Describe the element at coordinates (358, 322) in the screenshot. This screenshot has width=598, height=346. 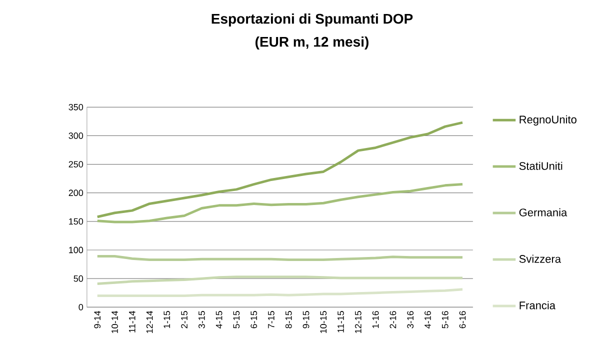
I see `x-tick-label: 12-15` at that location.